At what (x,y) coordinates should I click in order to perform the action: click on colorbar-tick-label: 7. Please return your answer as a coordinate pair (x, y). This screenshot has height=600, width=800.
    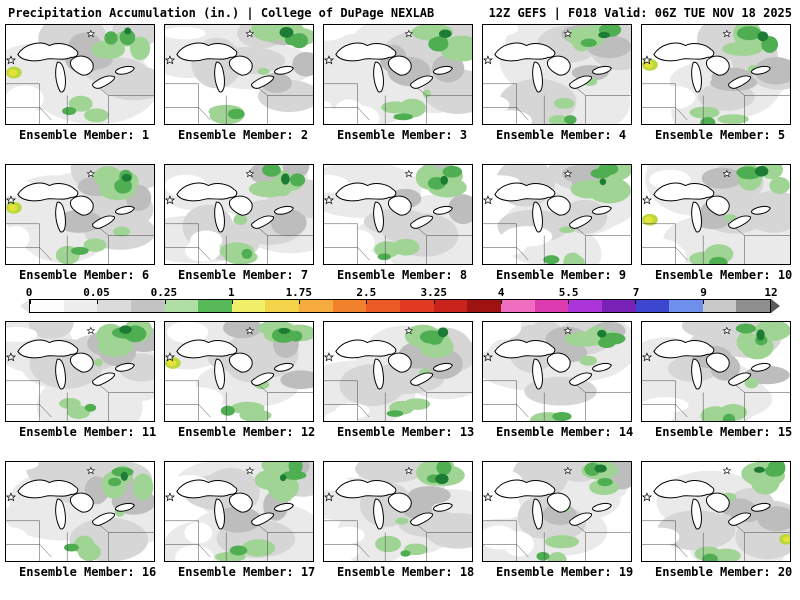
    Looking at the image, I should click on (636, 292).